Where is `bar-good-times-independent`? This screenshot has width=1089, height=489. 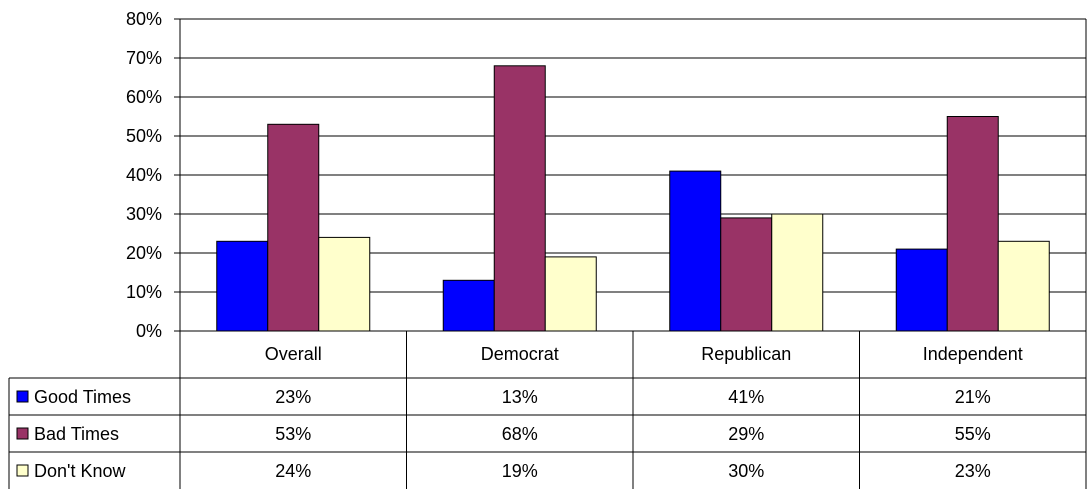
bar-good-times-independent is located at coordinates (921, 290).